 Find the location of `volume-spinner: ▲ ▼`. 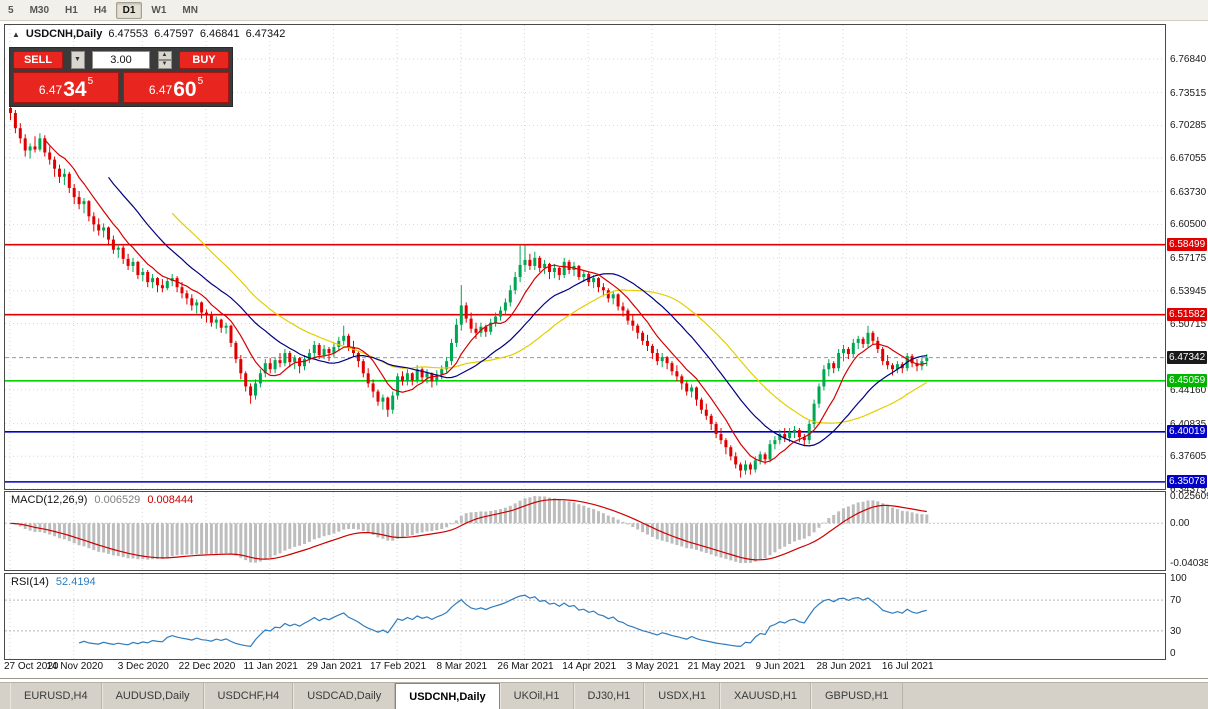

volume-spinner: ▲ ▼ is located at coordinates (164, 60).